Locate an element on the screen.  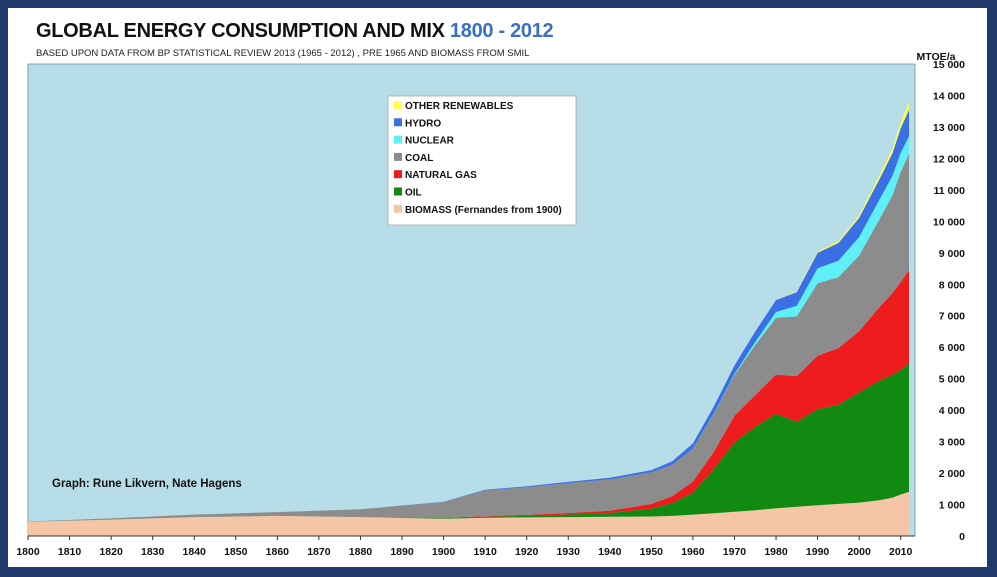
x-tick-label: 1850 is located at coordinates (236, 552).